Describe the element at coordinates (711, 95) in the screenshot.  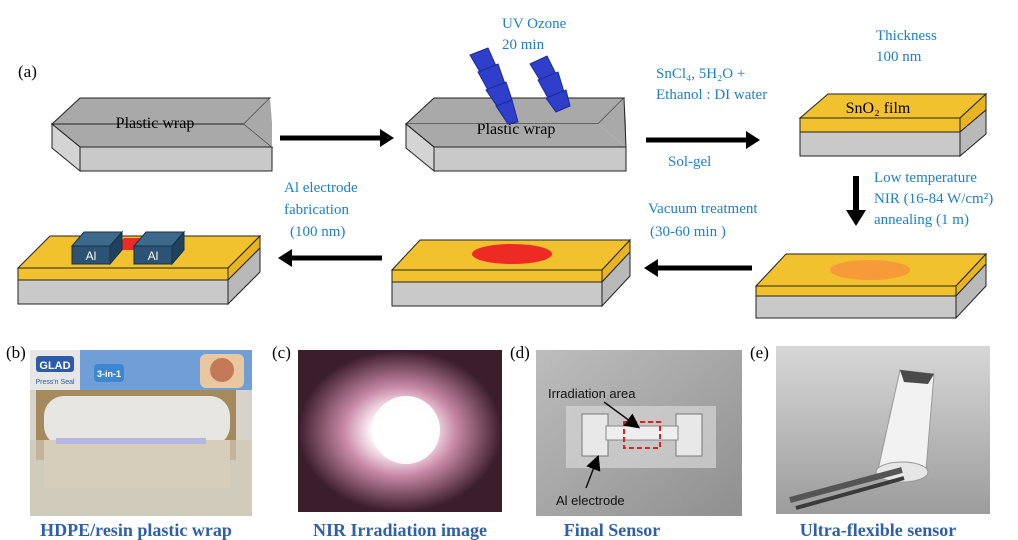
I see `solgel-line2: Ethanol : DI water` at that location.